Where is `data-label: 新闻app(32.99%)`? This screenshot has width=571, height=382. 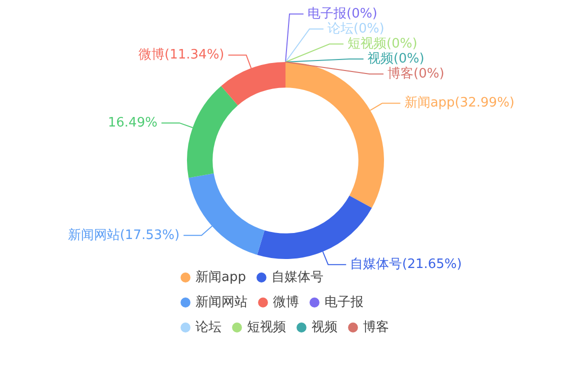
data-label: 新闻app(32.99%) is located at coordinates (459, 103).